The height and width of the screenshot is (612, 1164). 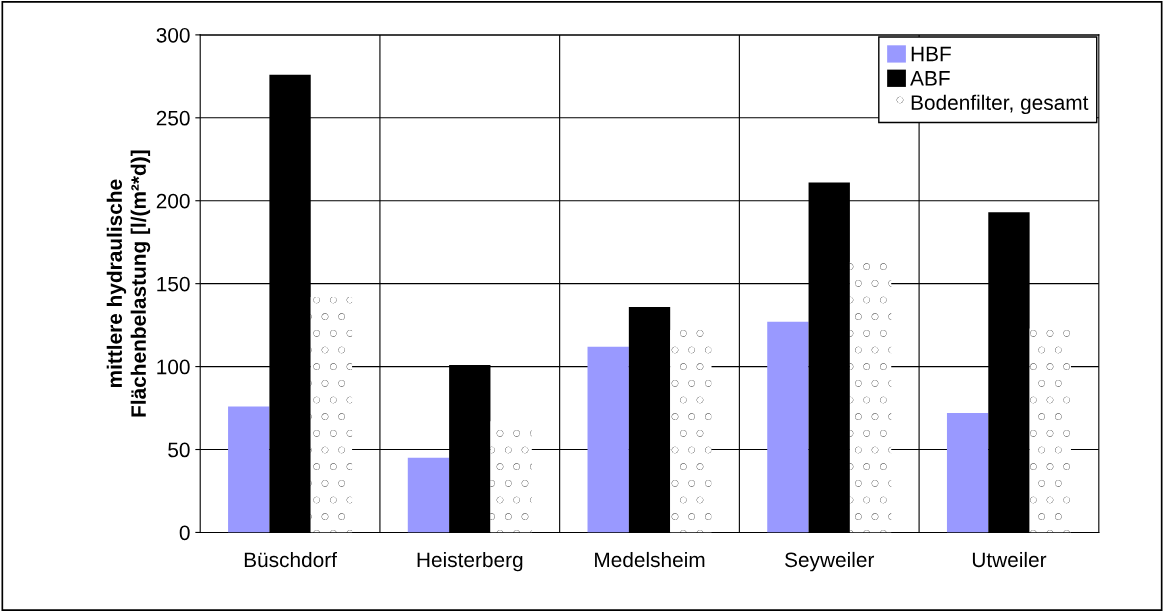 What do you see at coordinates (184, 533) in the screenshot?
I see `y-tick-label: 0` at bounding box center [184, 533].